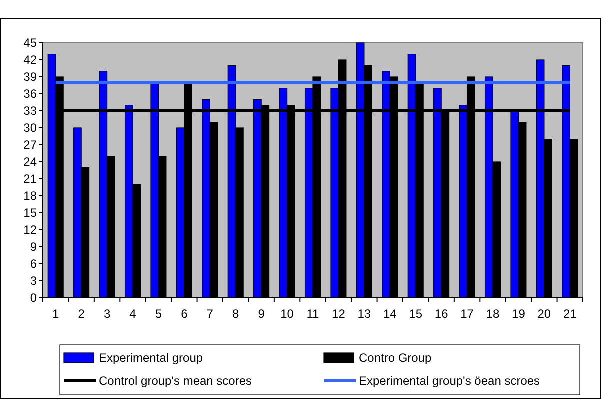 Image resolution: width=609 pixels, height=399 pixels. I want to click on y-tick-label: 15, so click(31, 213).